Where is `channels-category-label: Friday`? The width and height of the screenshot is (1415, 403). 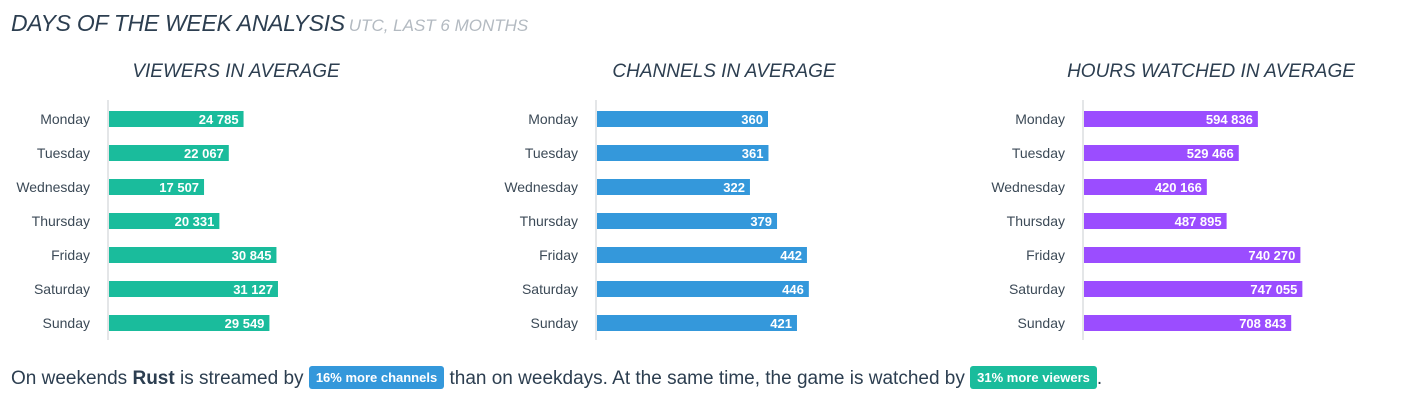 channels-category-label: Friday is located at coordinates (558, 255).